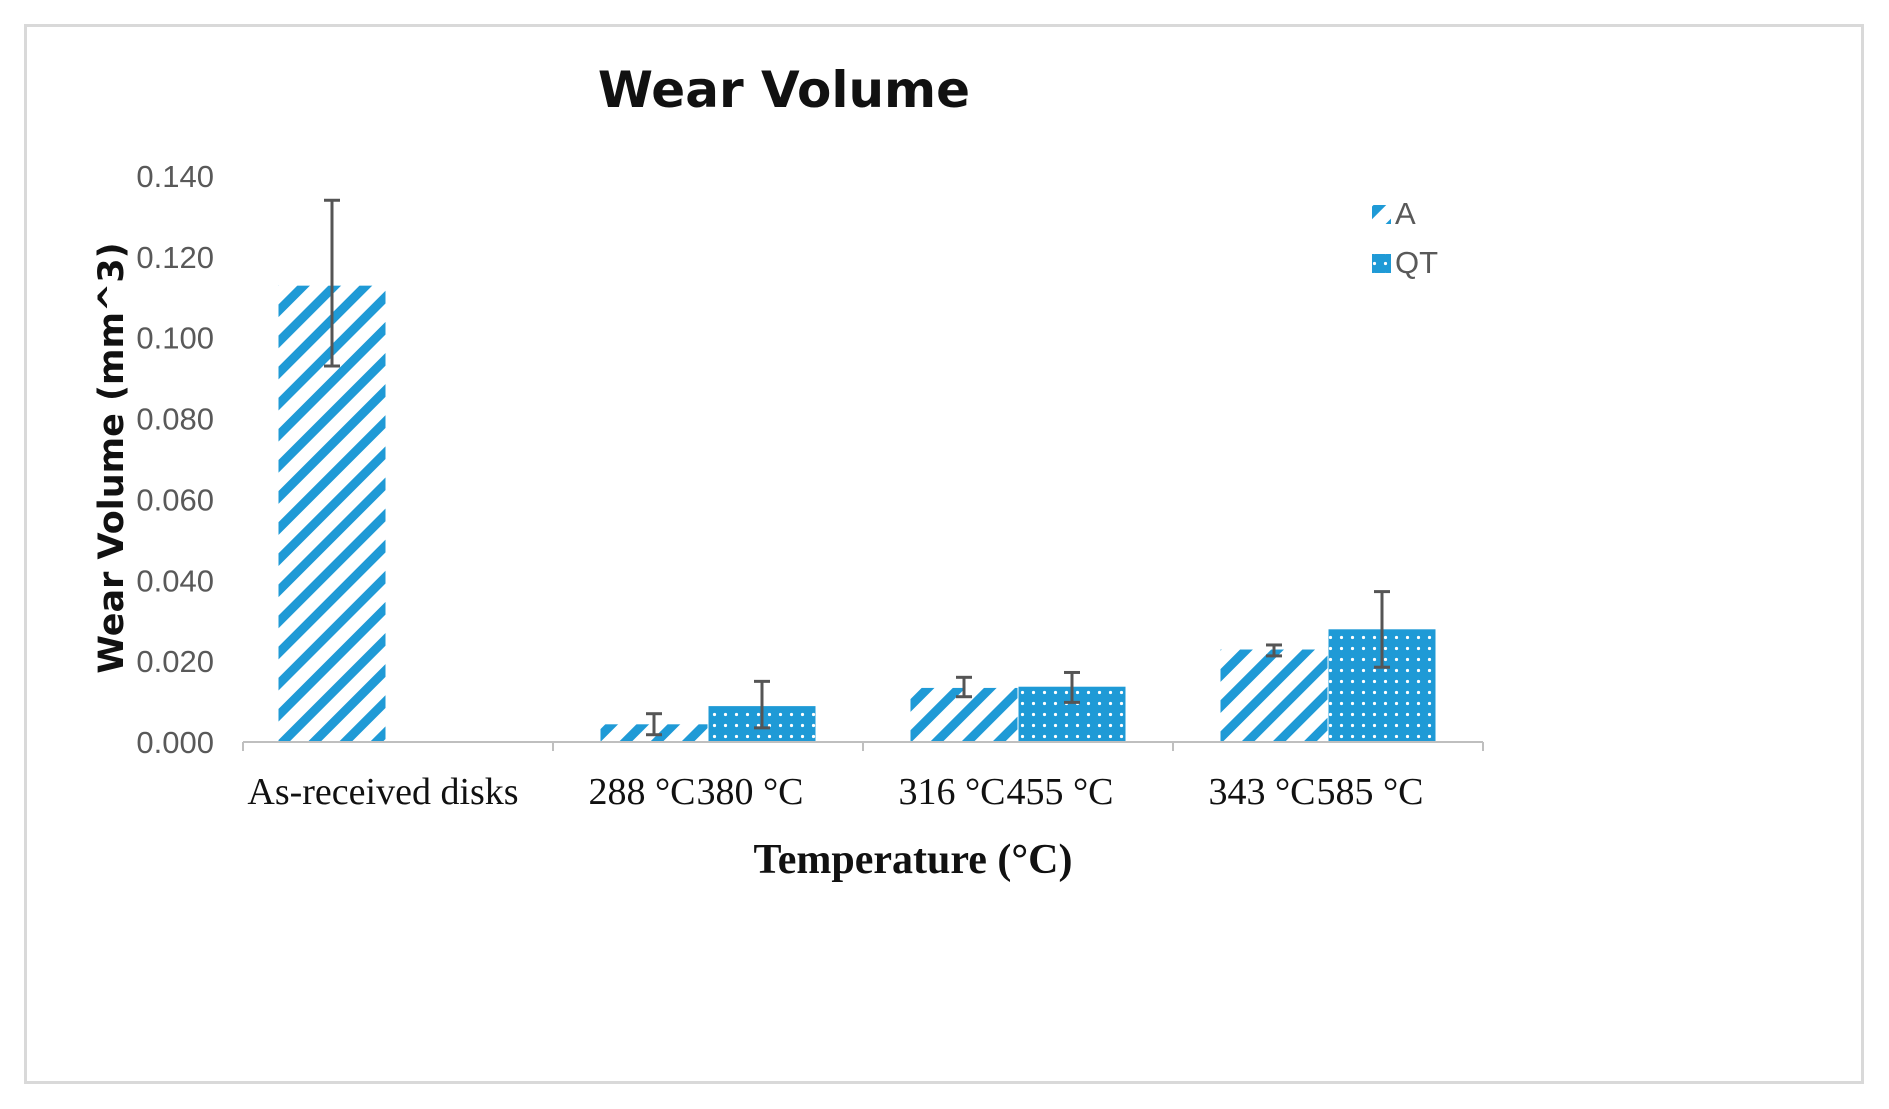  I want to click on chart-title: Wear Volume, so click(784, 90).